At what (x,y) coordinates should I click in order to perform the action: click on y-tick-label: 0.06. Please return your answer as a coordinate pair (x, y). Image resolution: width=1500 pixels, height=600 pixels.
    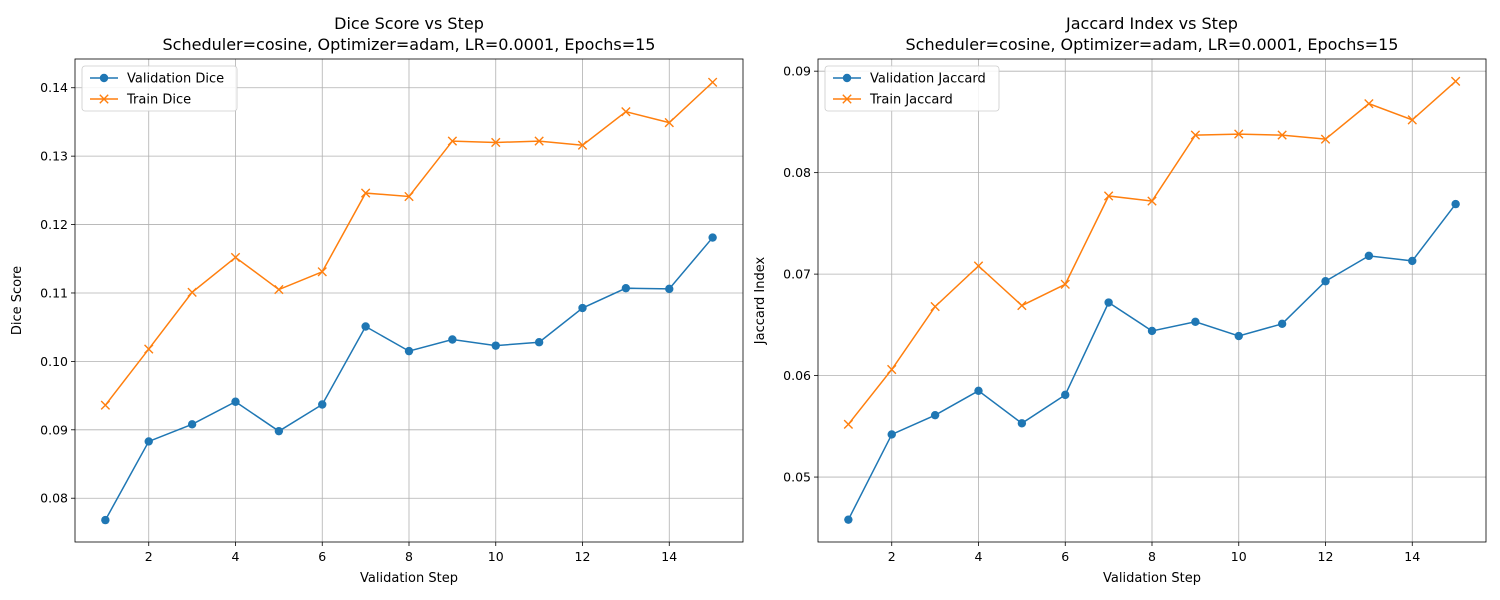
    Looking at the image, I should click on (797, 375).